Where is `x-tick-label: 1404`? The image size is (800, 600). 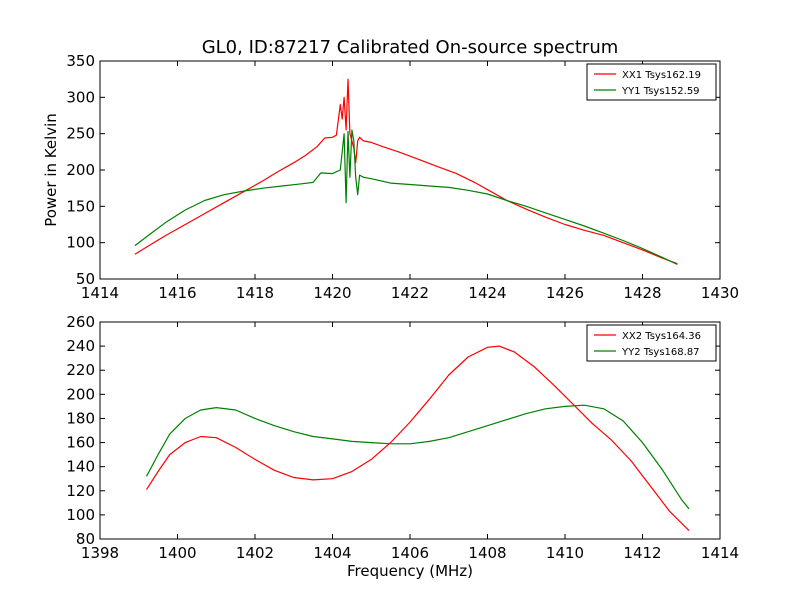
x-tick-label: 1404 is located at coordinates (332, 553).